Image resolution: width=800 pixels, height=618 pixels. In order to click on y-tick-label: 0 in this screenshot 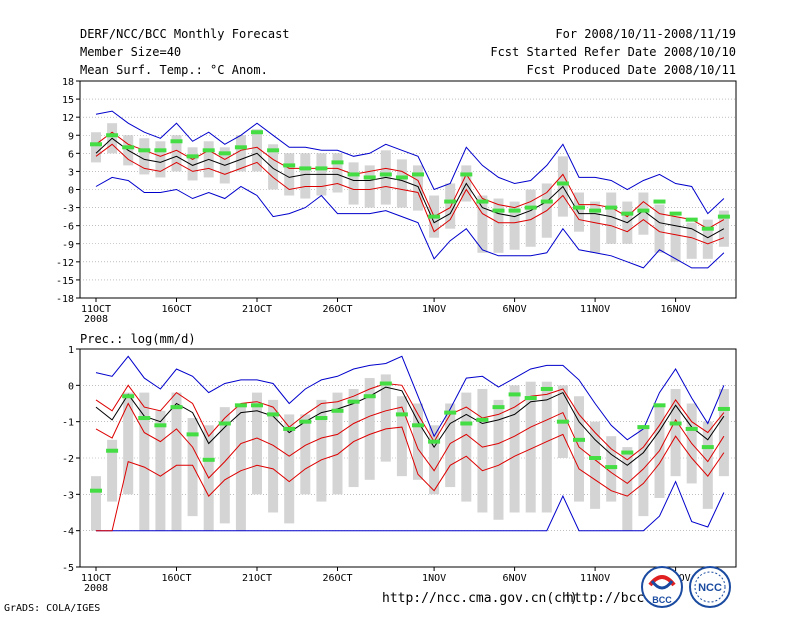, I will do `click(71, 386)`.